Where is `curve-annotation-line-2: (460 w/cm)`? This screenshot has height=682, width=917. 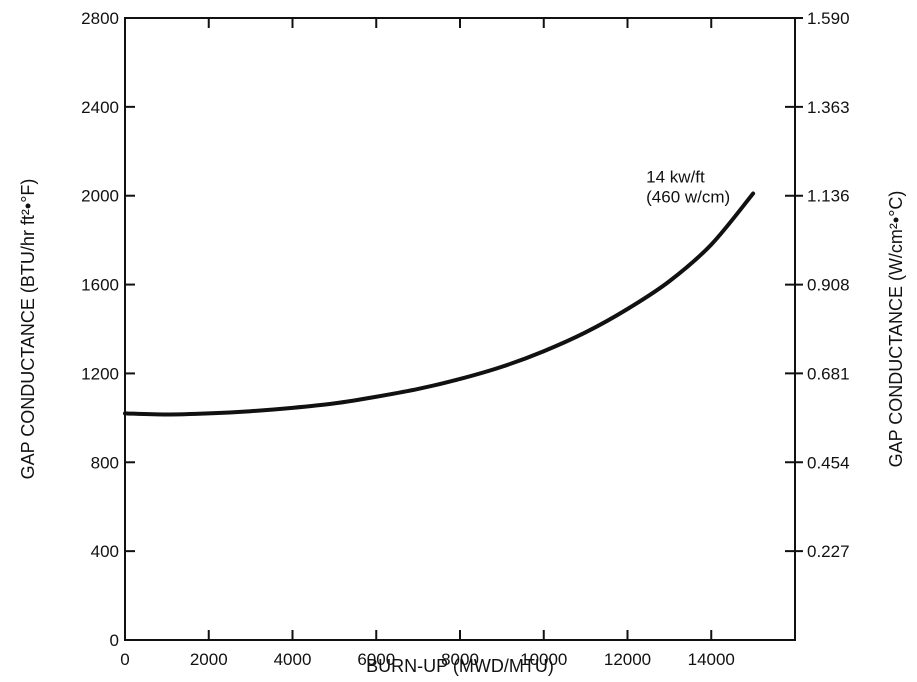
curve-annotation-line-2: (460 w/cm) is located at coordinates (688, 196).